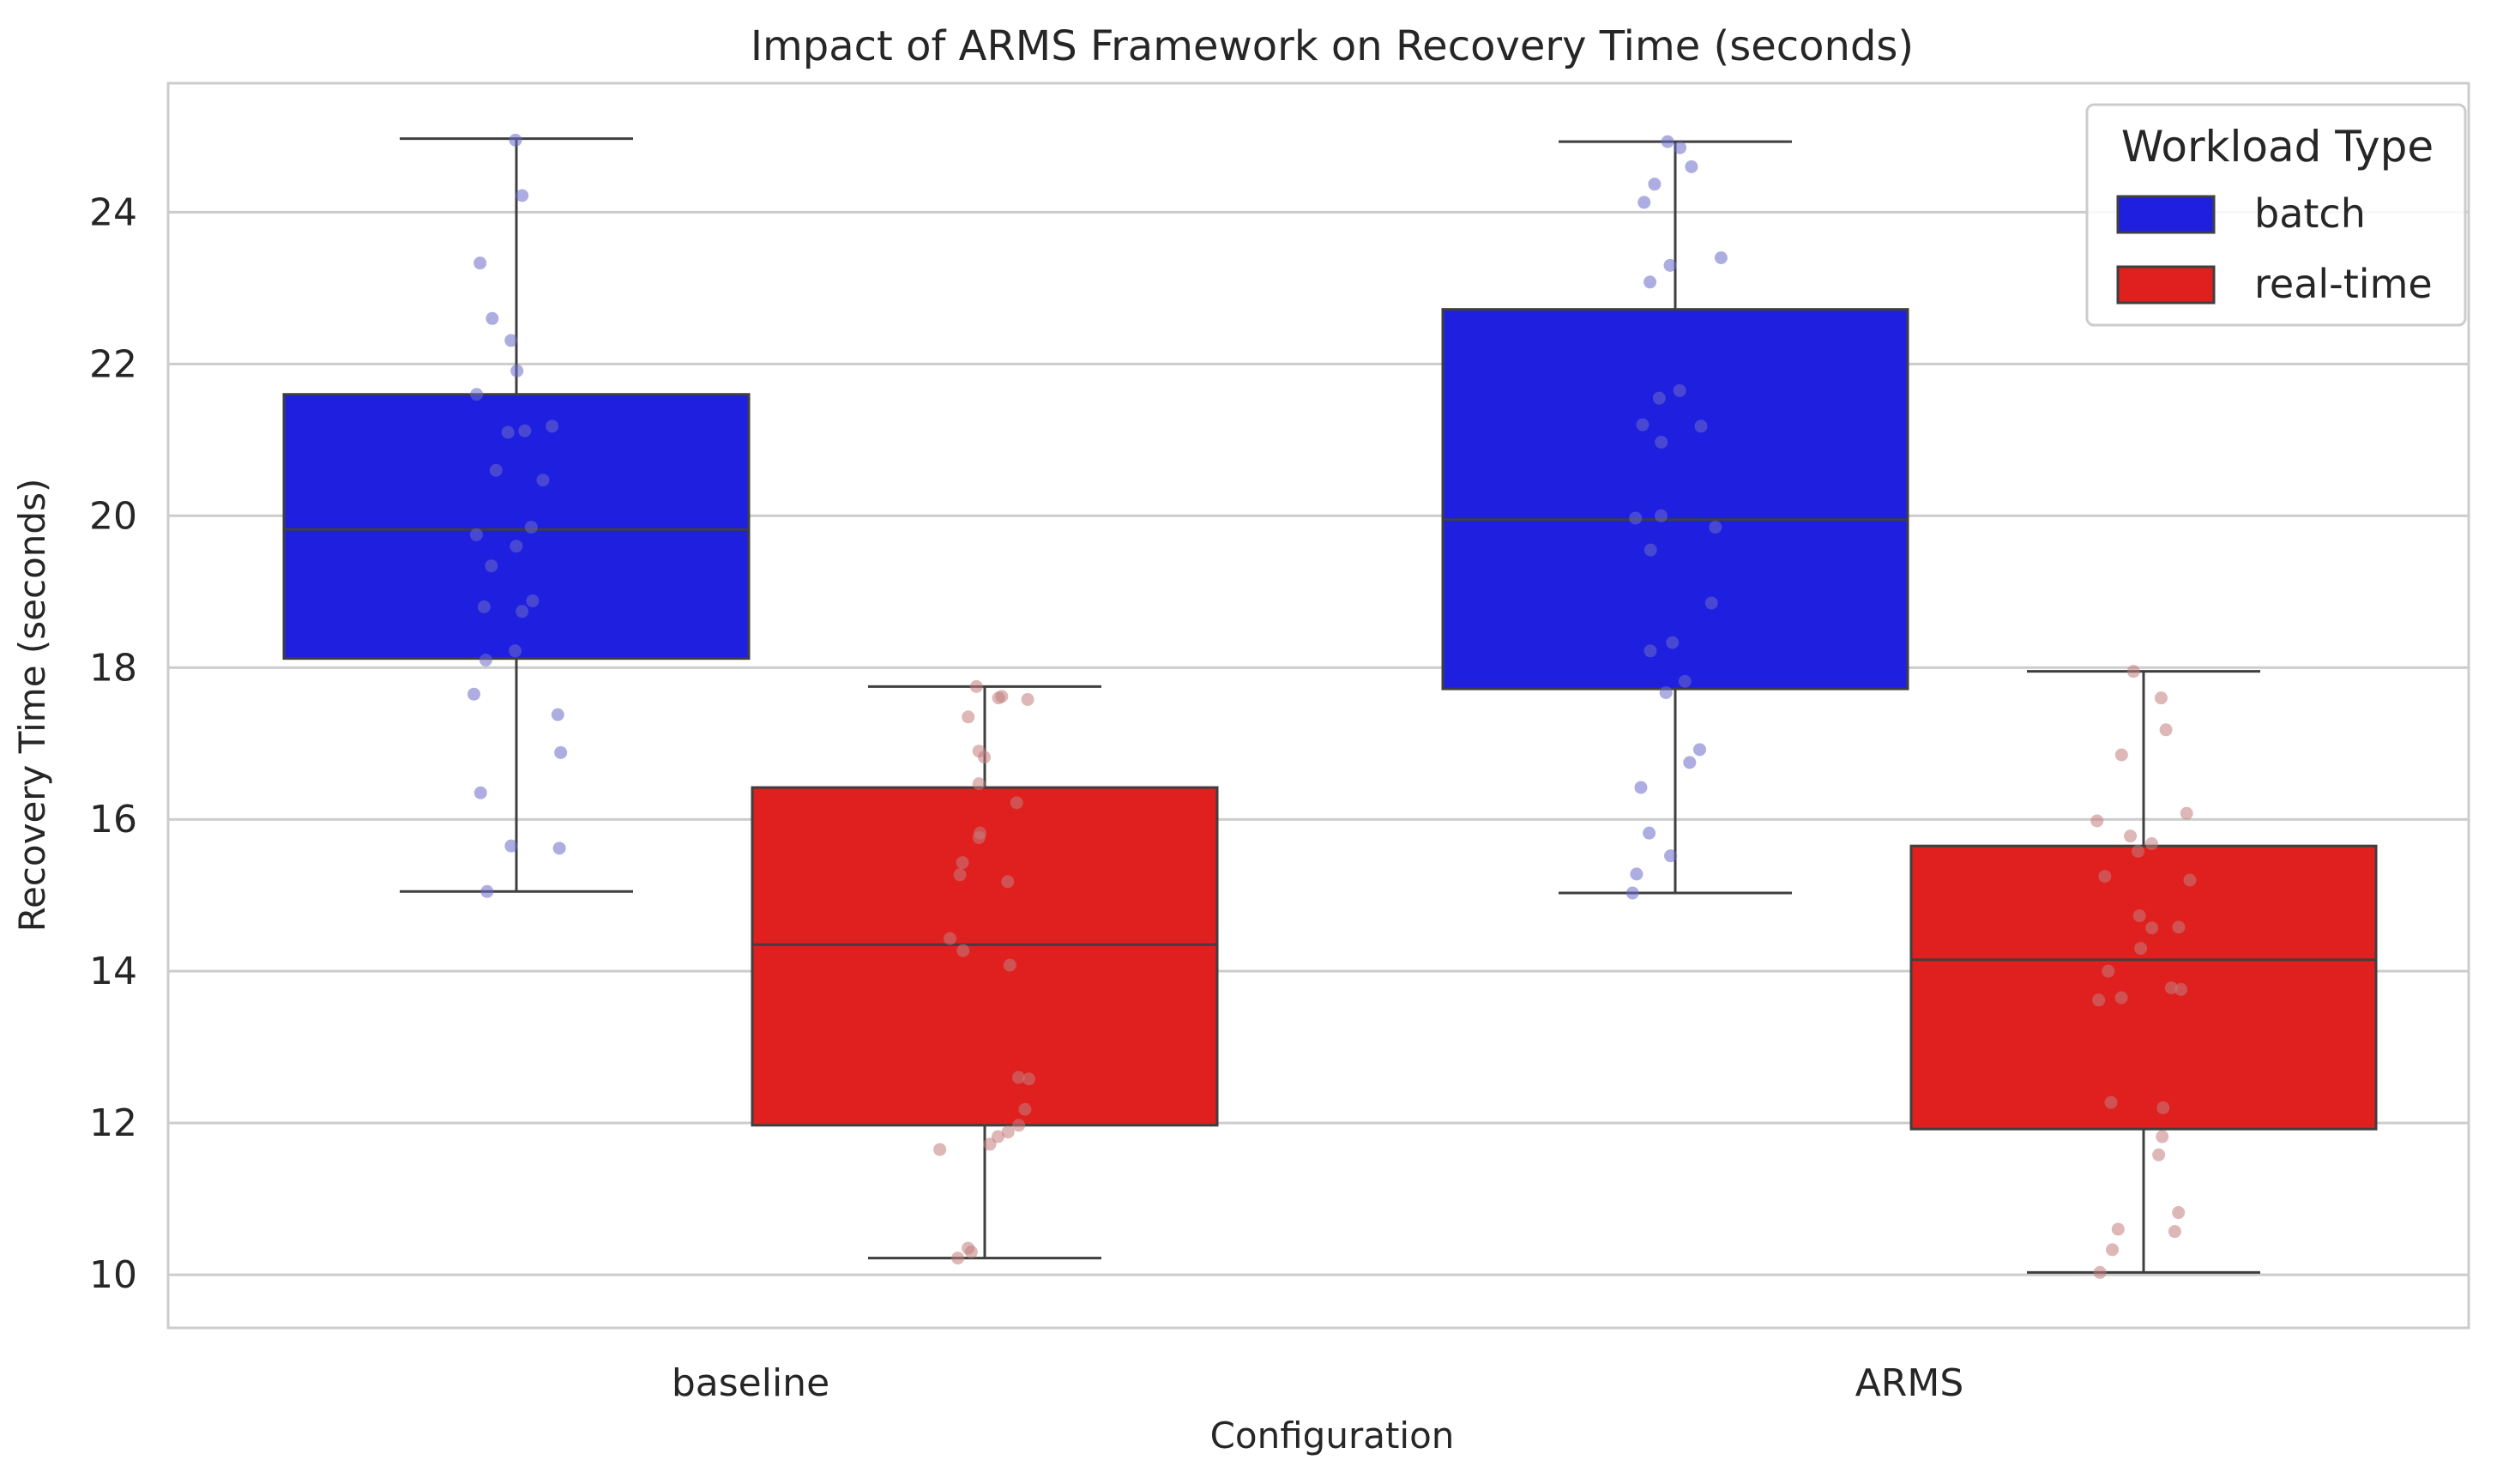  Describe the element at coordinates (2166, 285) in the screenshot. I see `legend-swatch` at that location.